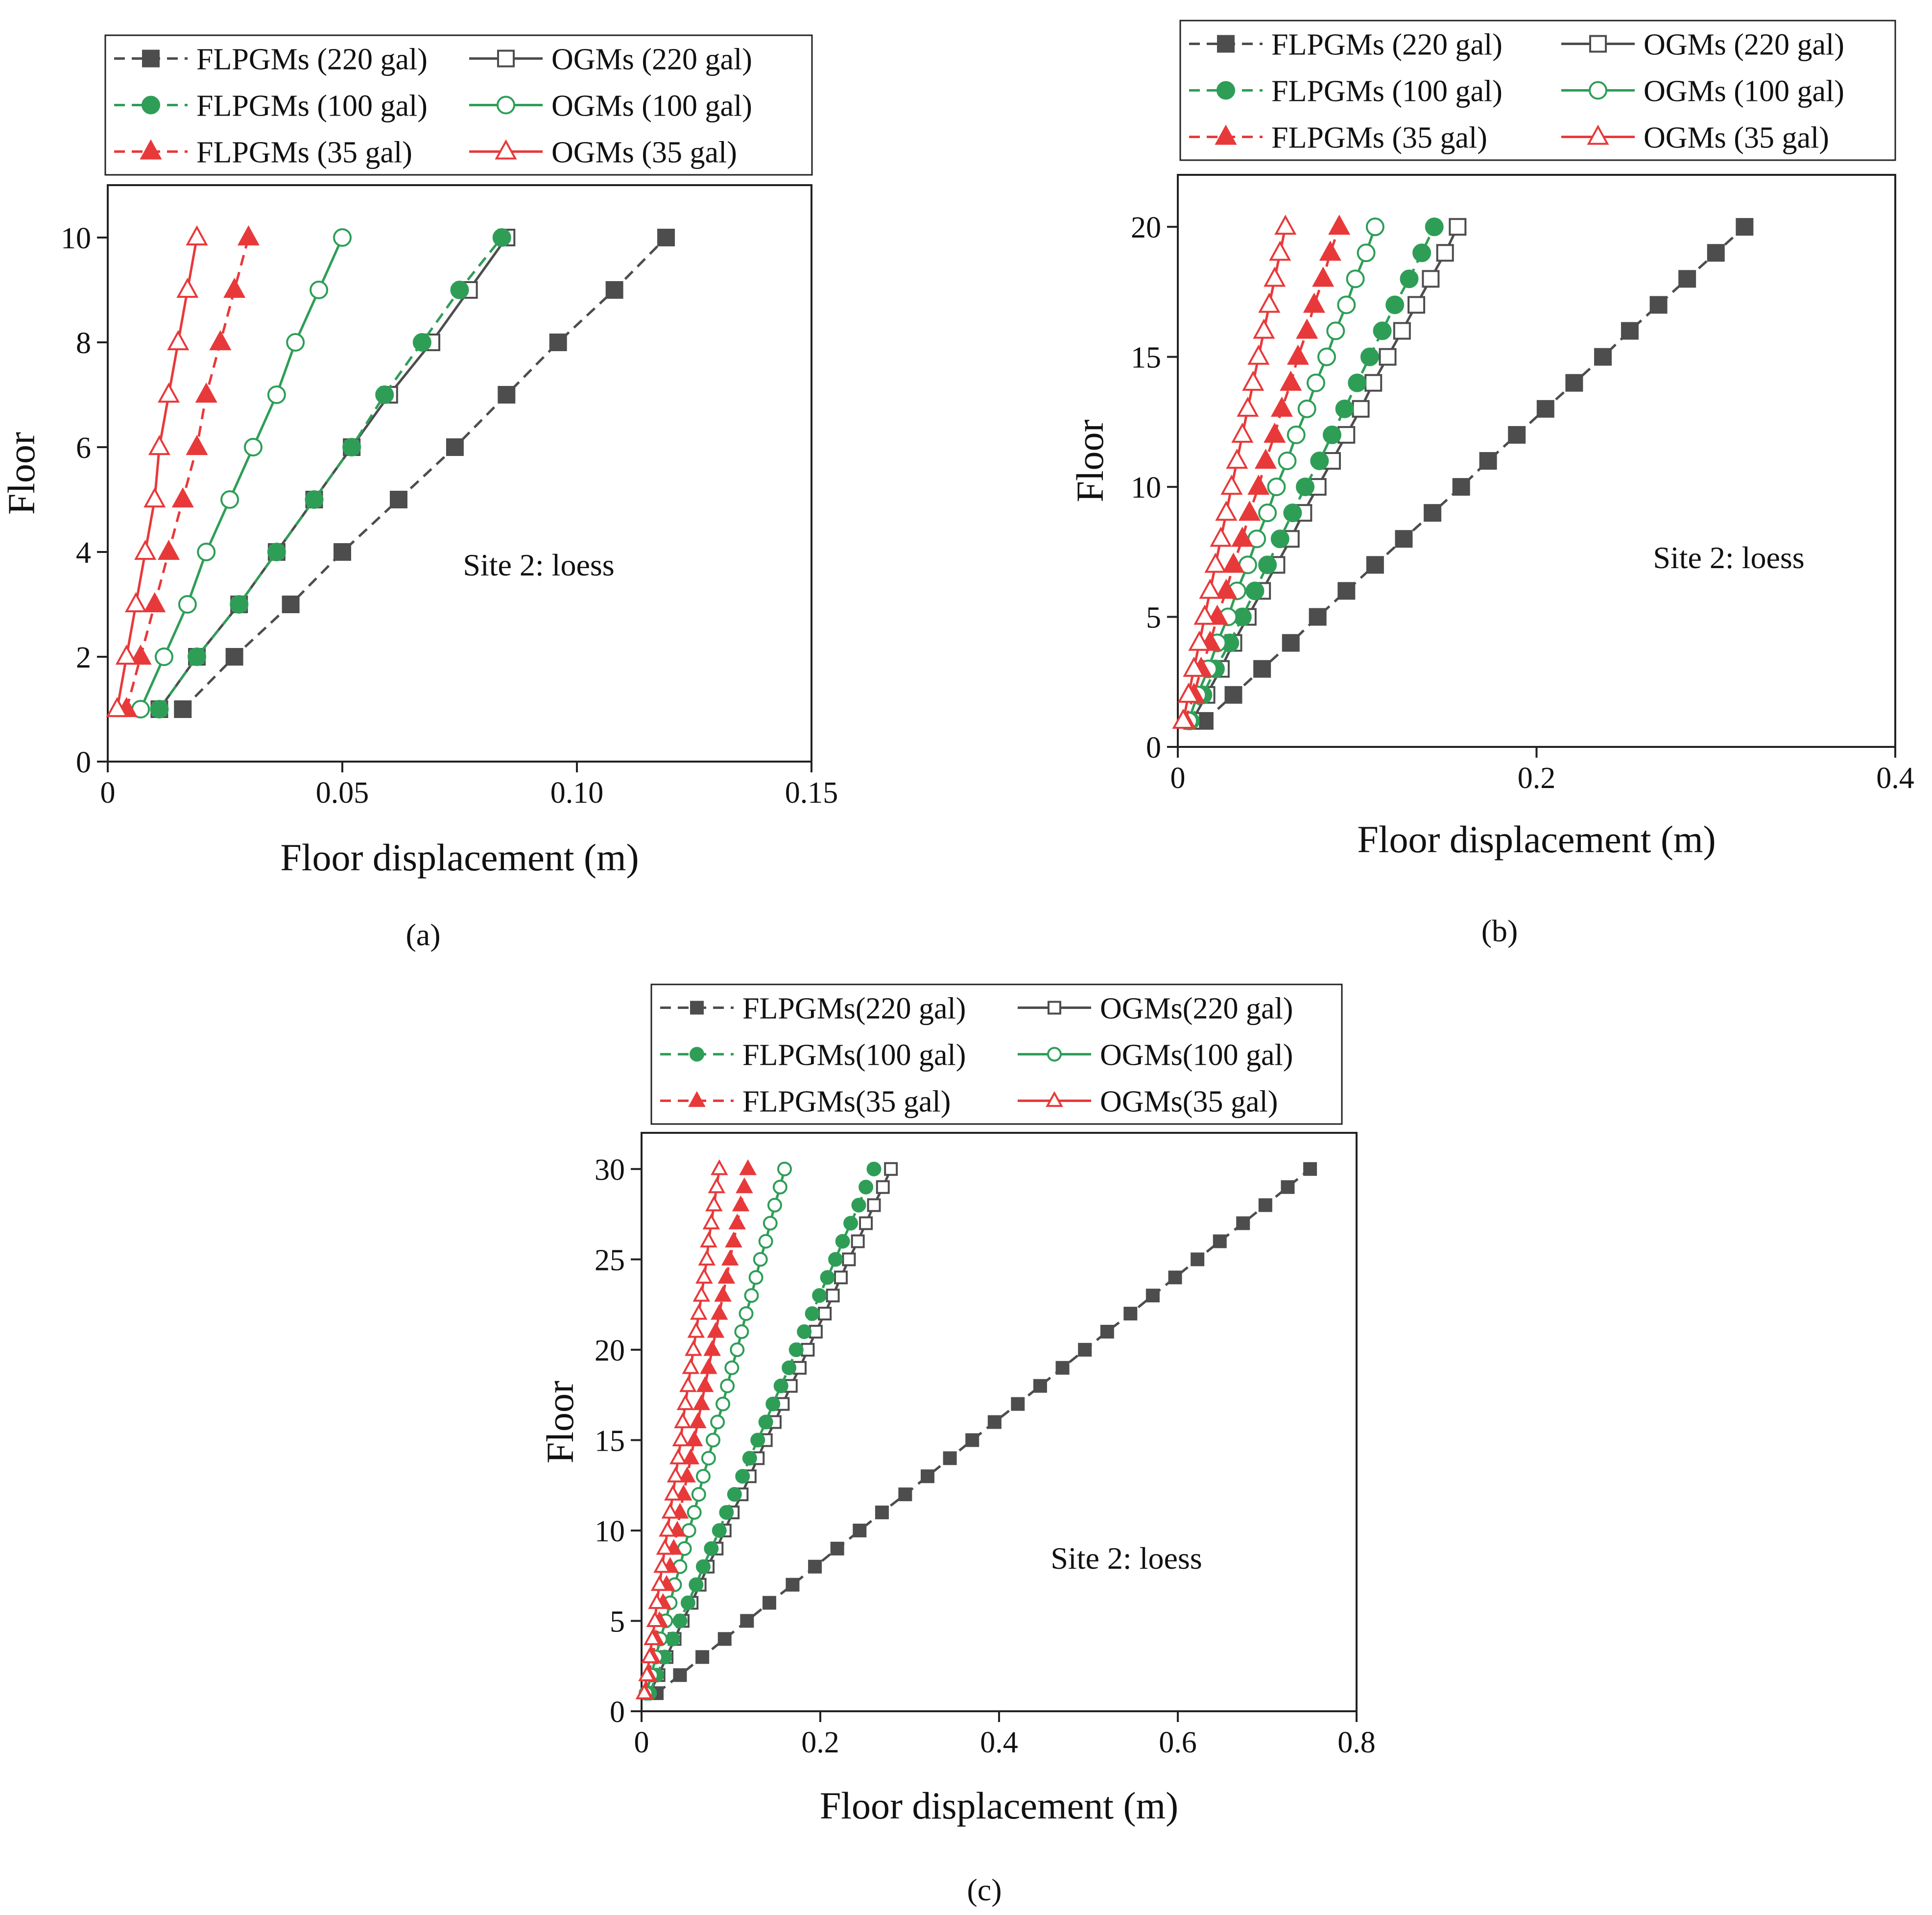 This screenshot has height=1915, width=1932. Describe the element at coordinates (187, 474) in the screenshot. I see `series-line` at that location.